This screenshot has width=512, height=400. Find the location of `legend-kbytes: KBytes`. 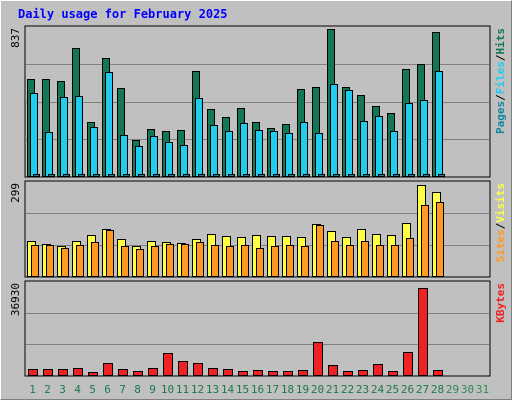

legend-kbytes: KBytes is located at coordinates (500, 303).